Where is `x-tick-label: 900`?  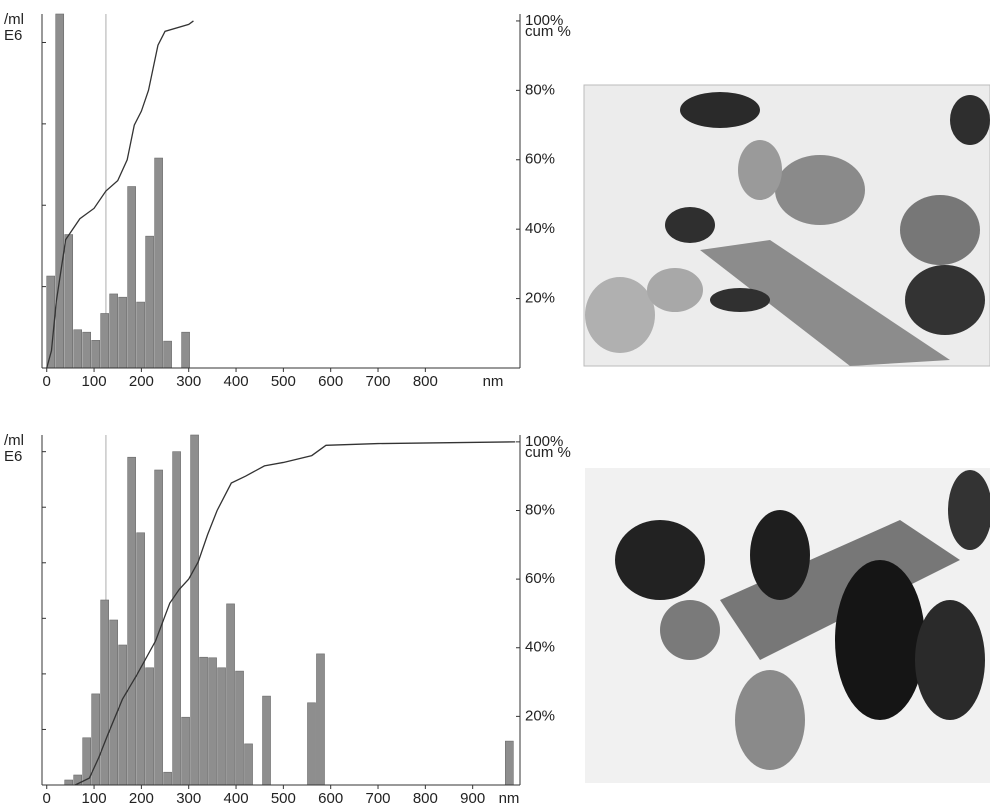
x-tick-label: 900 is located at coordinates (472, 798).